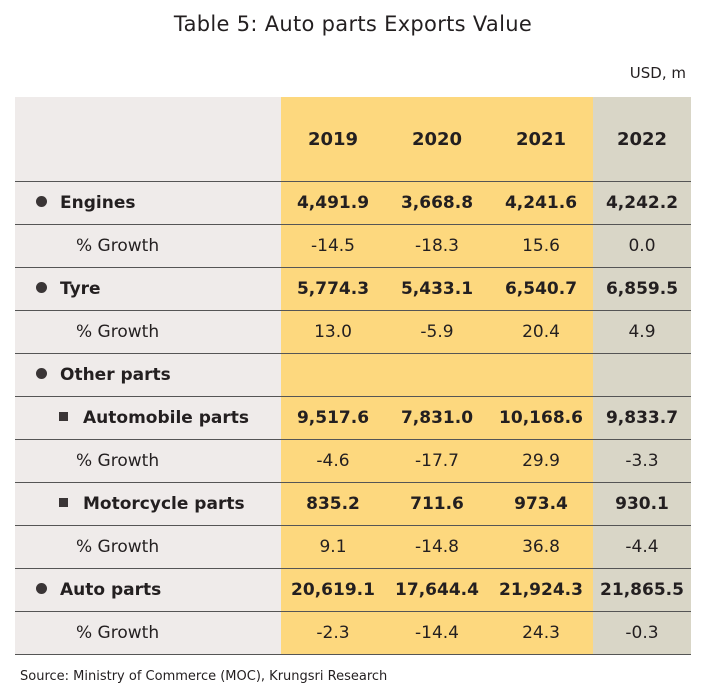  What do you see at coordinates (437, 203) in the screenshot?
I see `value-cell: 3,668.8` at bounding box center [437, 203].